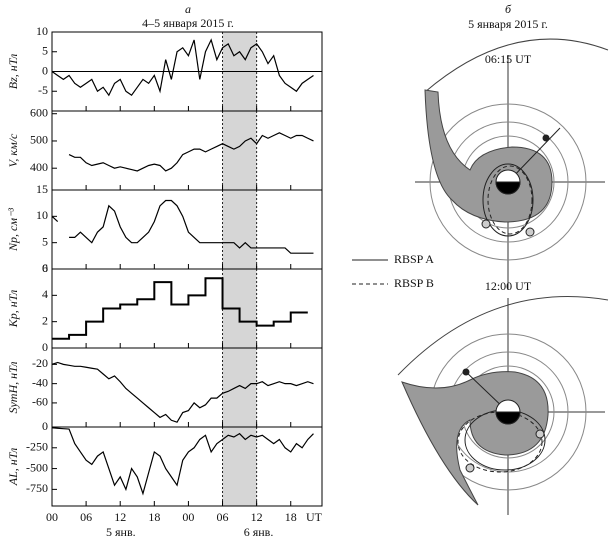 The width and height of the screenshot is (615, 536). What do you see at coordinates (42, 189) in the screenshot?
I see `y-tick-label: 15` at bounding box center [42, 189].